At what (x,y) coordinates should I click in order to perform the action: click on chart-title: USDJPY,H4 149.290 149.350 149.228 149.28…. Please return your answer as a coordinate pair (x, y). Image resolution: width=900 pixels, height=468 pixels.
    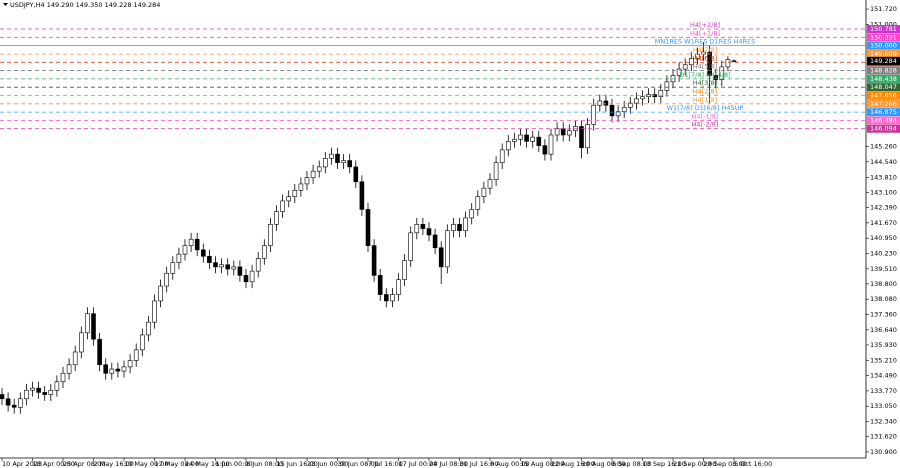
    Looking at the image, I should click on (85, 5).